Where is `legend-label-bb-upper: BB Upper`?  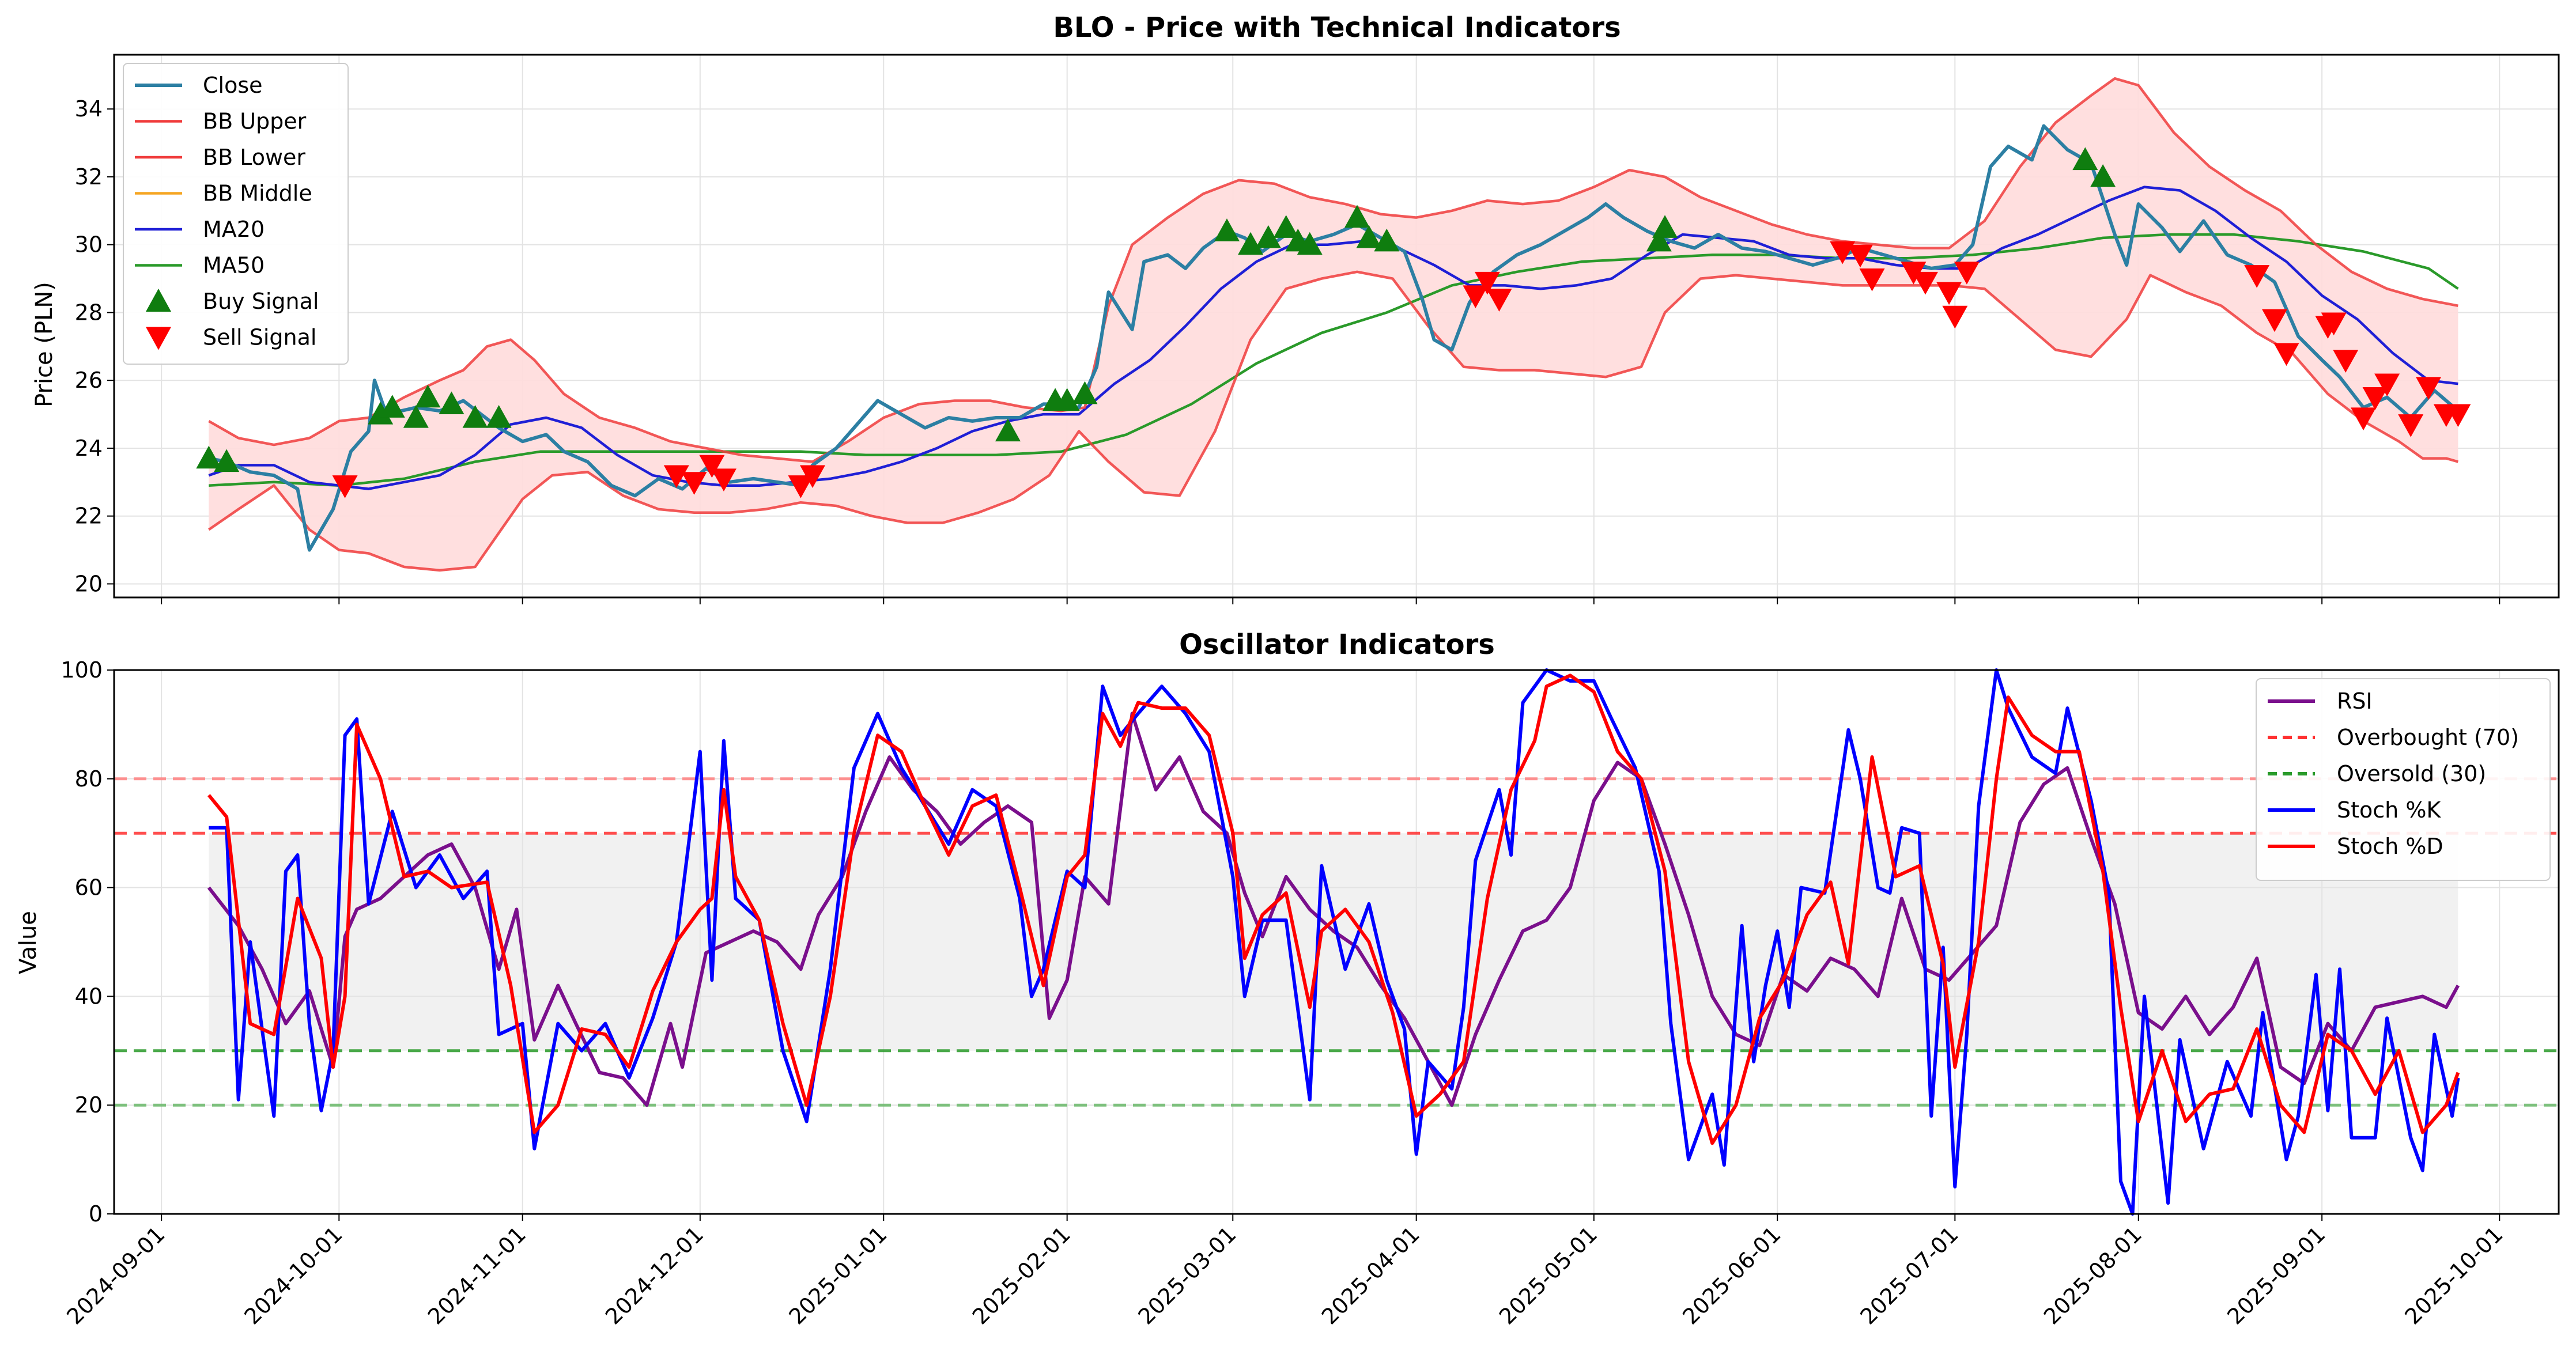 legend-label-bb-upper: BB Upper is located at coordinates (255, 121).